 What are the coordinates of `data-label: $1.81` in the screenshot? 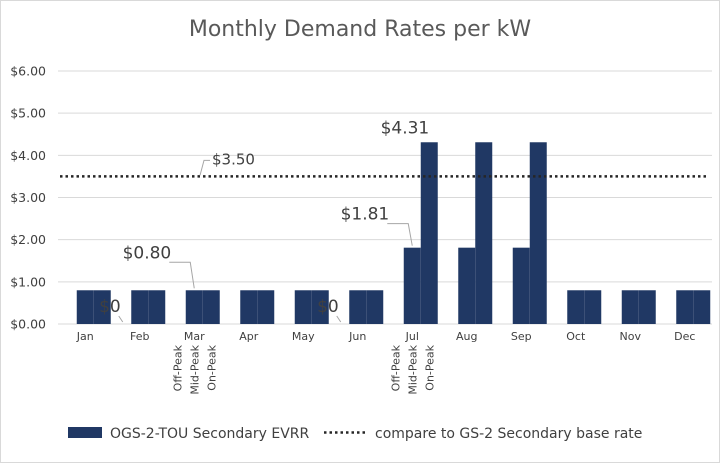 It's located at (365, 215).